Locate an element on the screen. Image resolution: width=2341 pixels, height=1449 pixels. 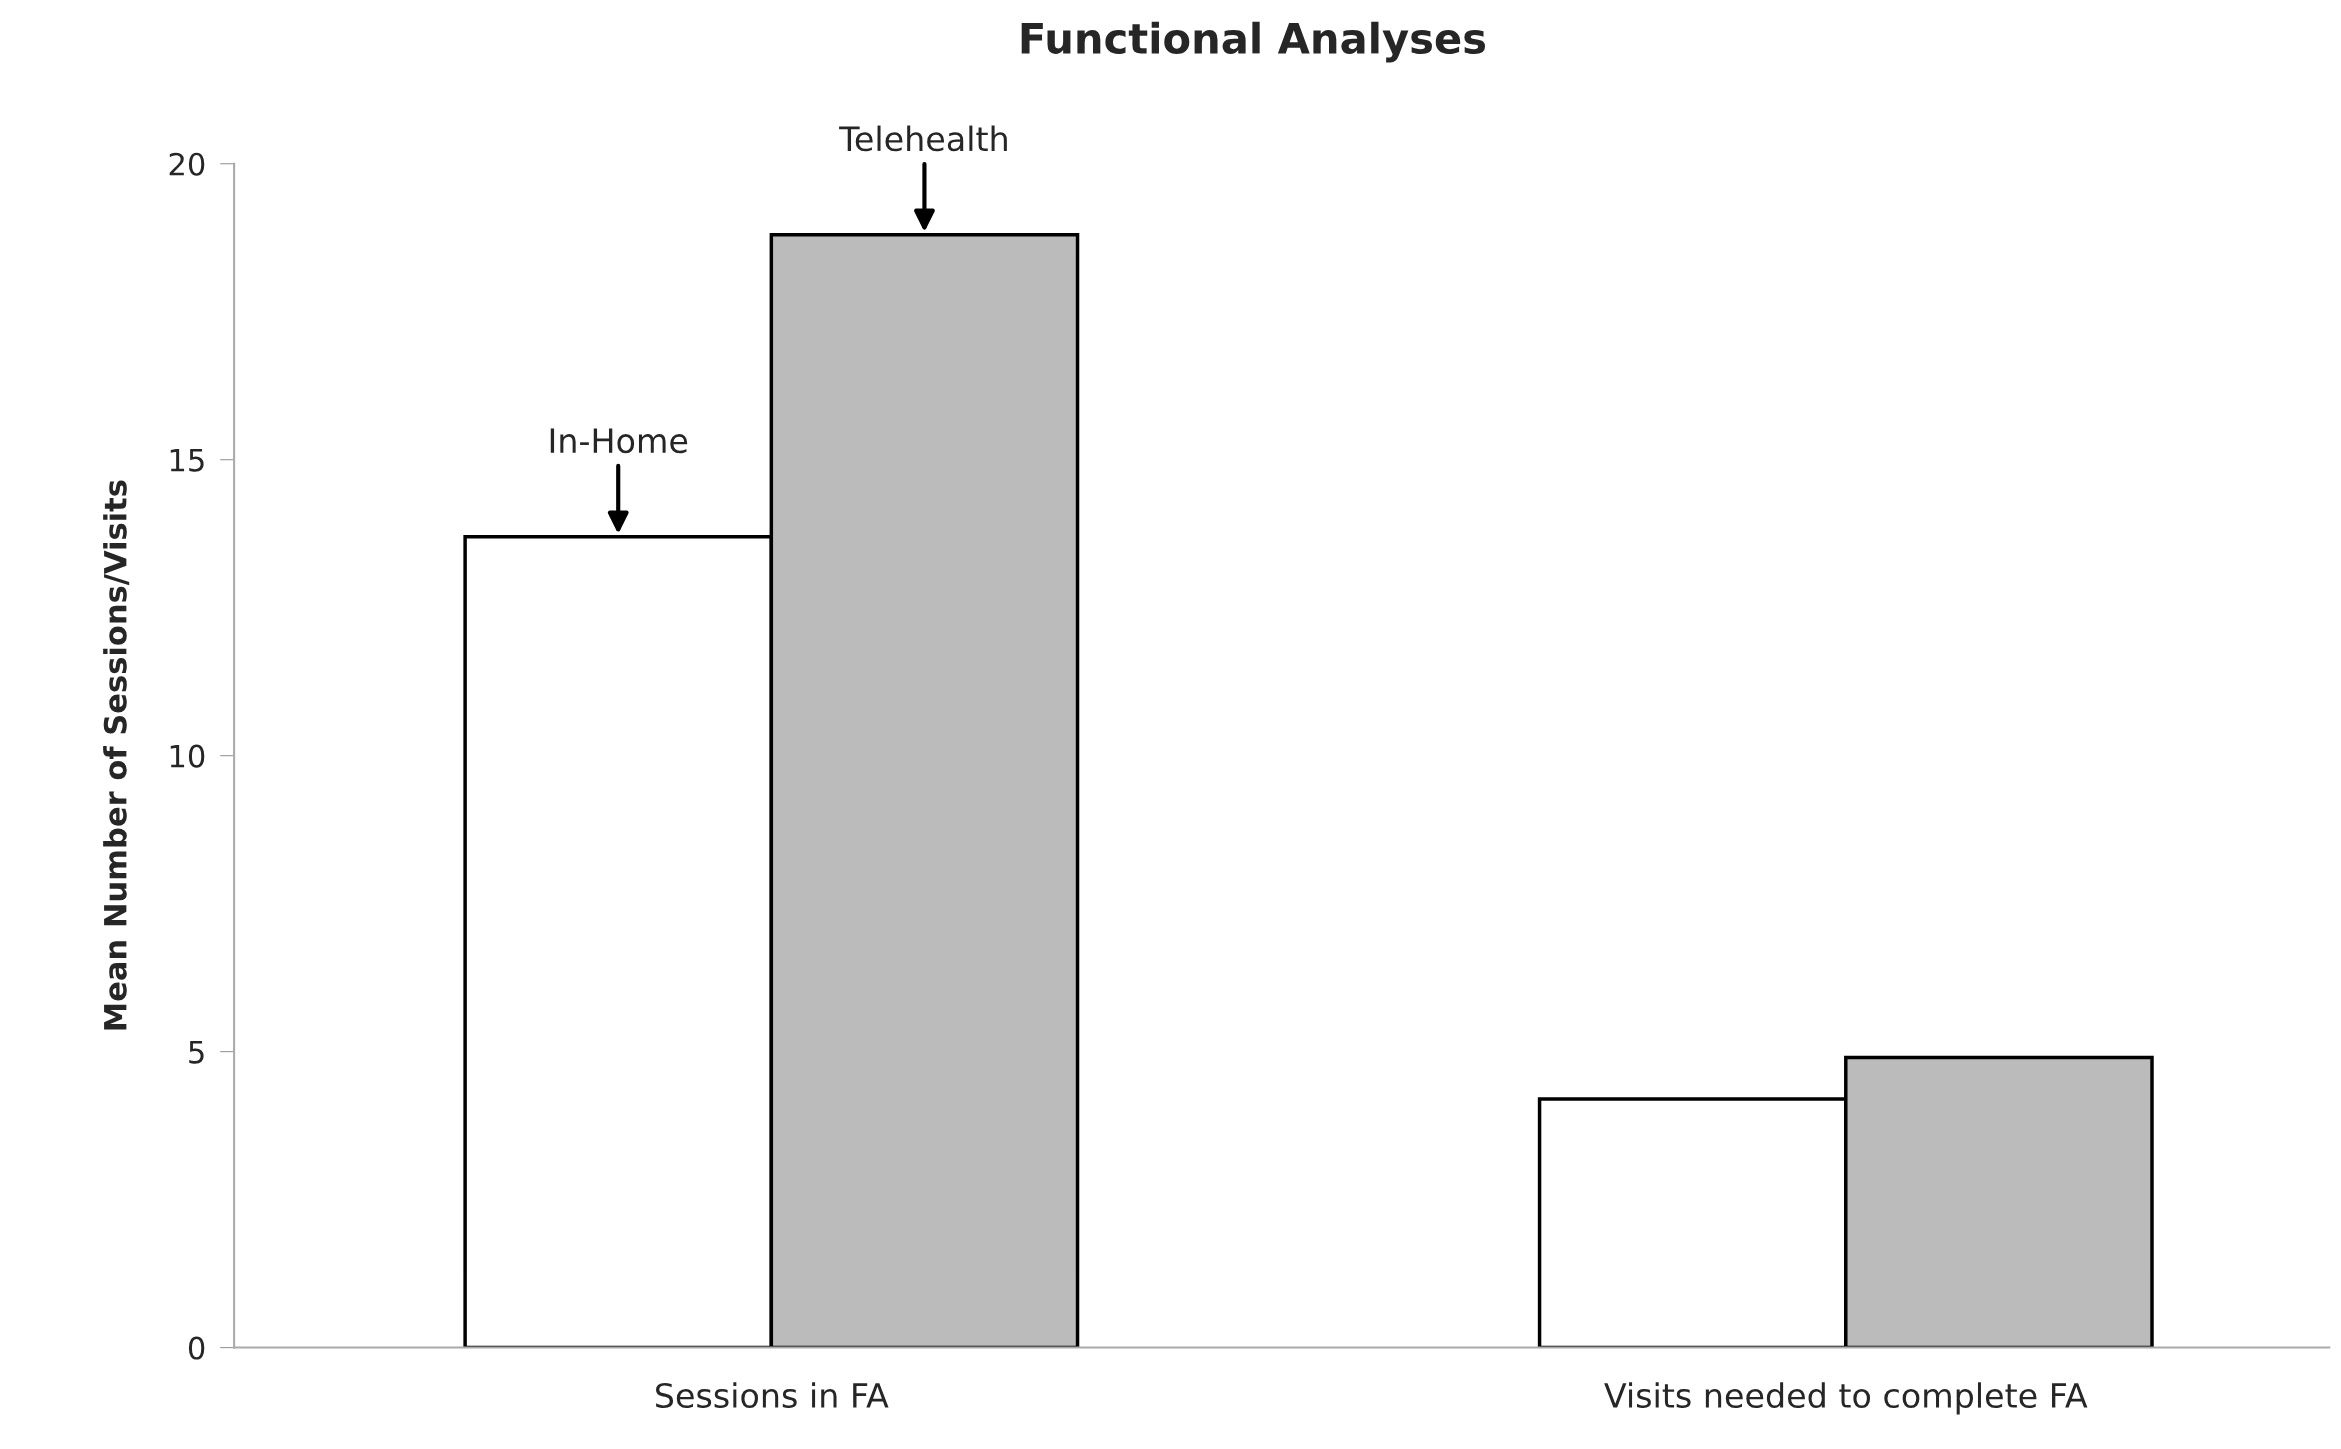
y-tick-label: 20 is located at coordinates (187, 164).